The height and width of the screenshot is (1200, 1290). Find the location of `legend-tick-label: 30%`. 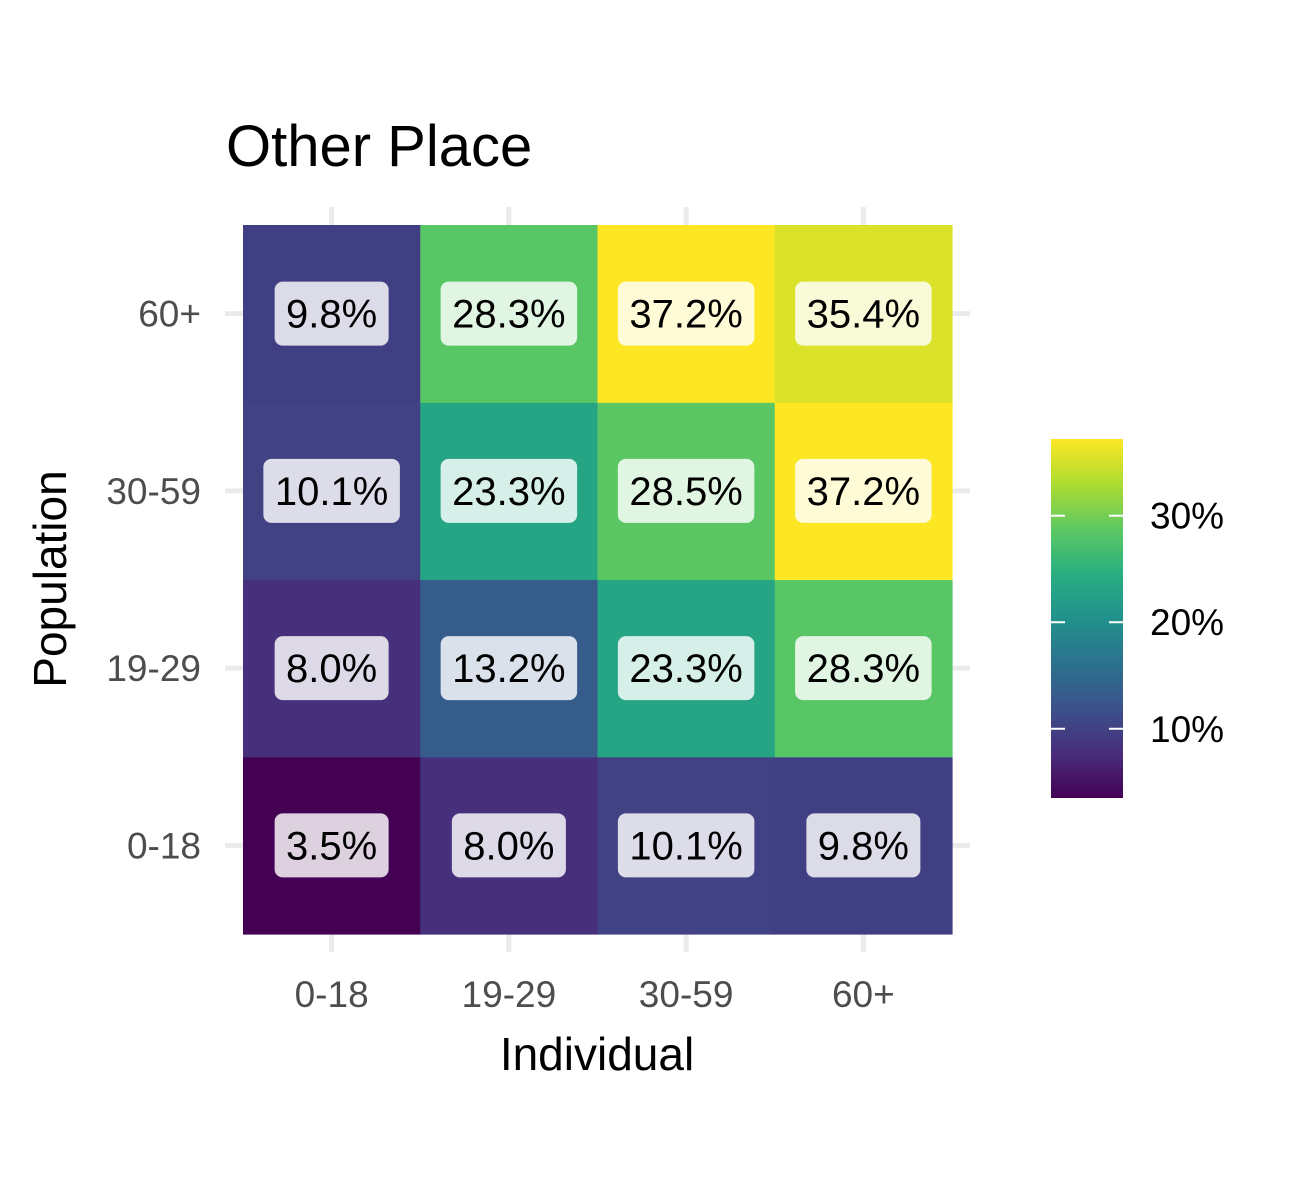

legend-tick-label: 30% is located at coordinates (1187, 516).